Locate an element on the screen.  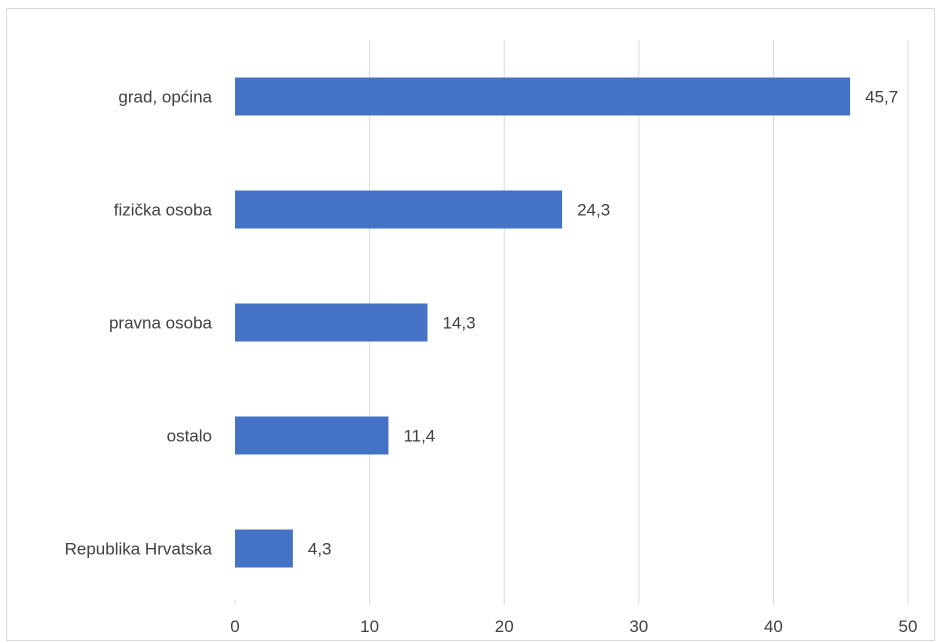
x-tick-label-10: 10 is located at coordinates (369, 626).